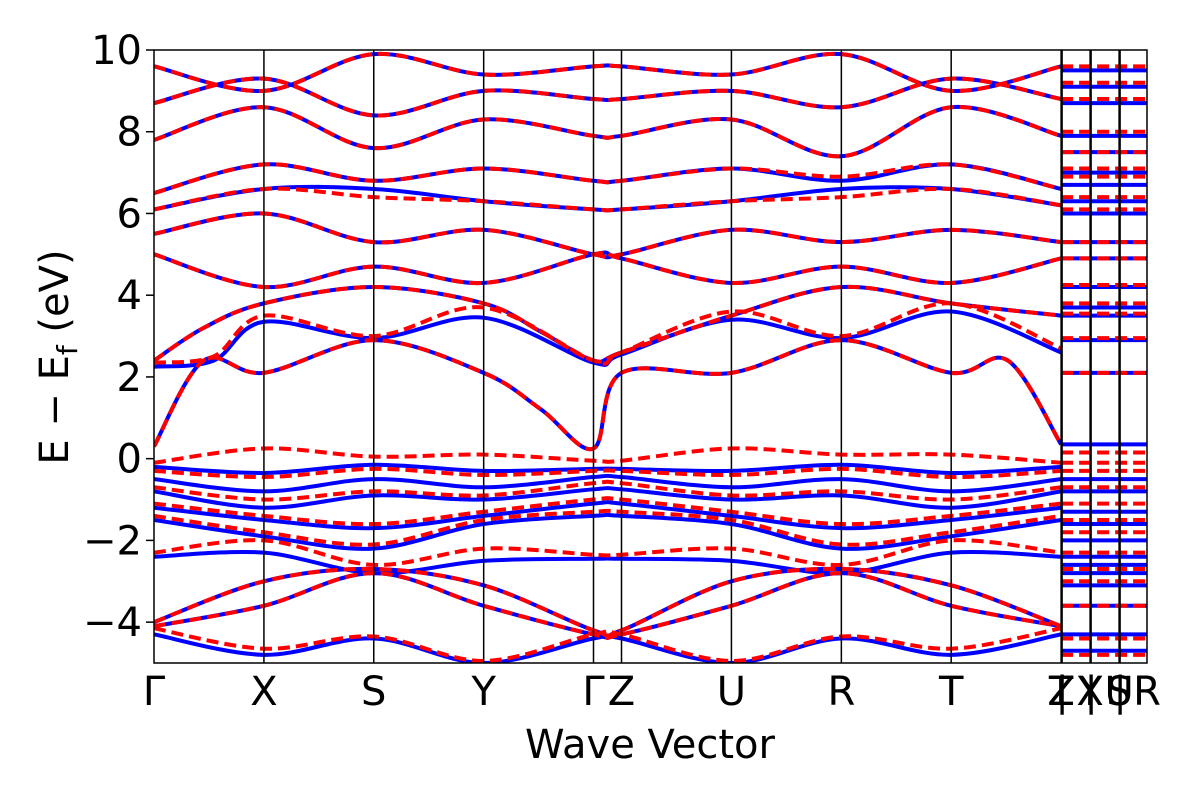  What do you see at coordinates (112, 541) in the screenshot?
I see `y-tick-label: −2` at bounding box center [112, 541].